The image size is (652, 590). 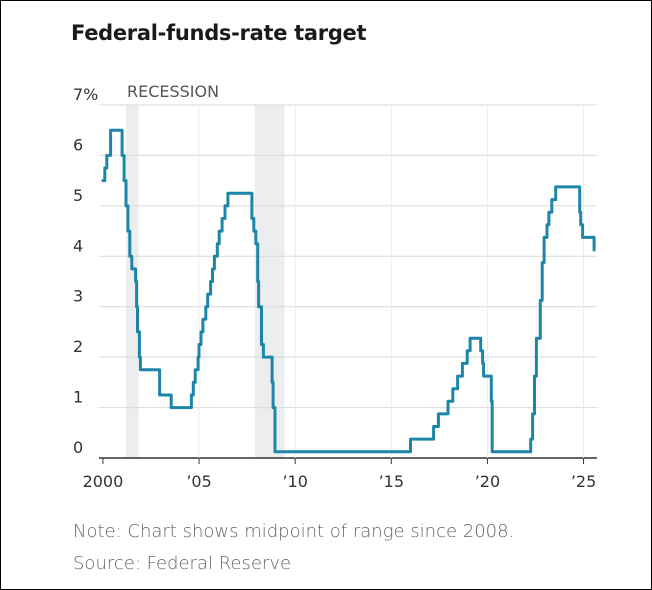 What do you see at coordinates (182, 563) in the screenshot?
I see `chart-source: Source: Federal Reserve` at bounding box center [182, 563].